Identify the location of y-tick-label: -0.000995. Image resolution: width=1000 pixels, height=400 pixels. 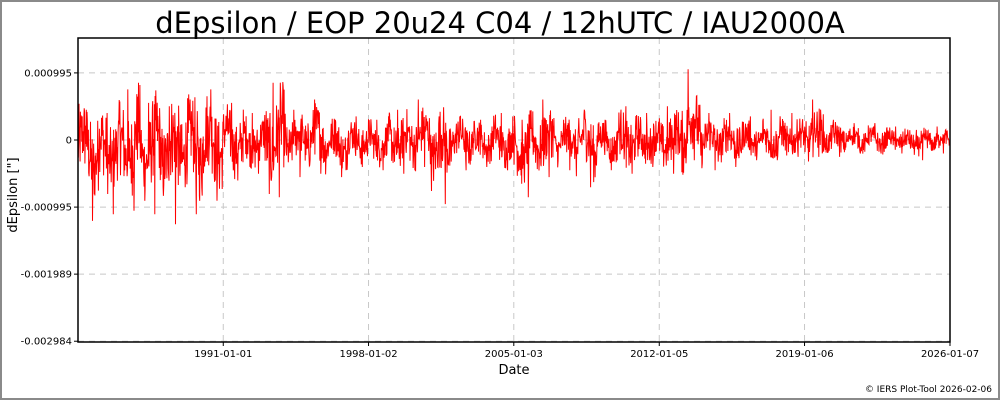
(46, 208).